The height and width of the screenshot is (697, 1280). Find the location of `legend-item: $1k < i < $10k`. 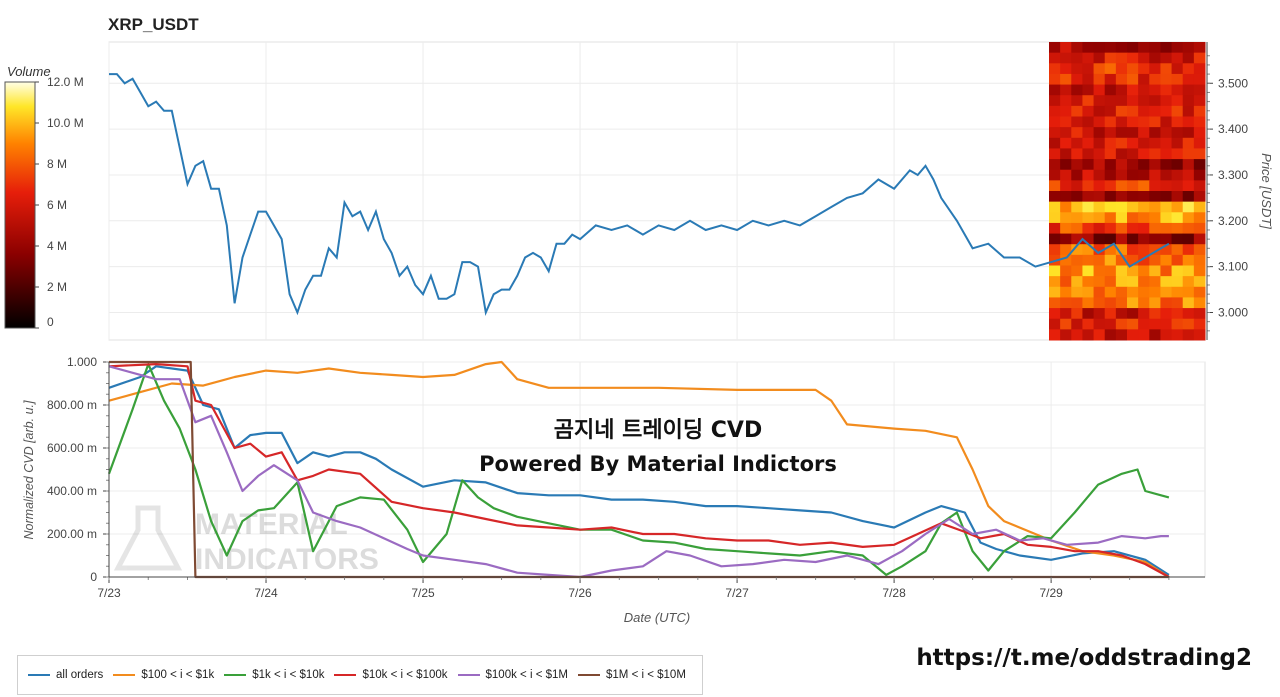

legend-item: $1k < i < $10k is located at coordinates (274, 675).